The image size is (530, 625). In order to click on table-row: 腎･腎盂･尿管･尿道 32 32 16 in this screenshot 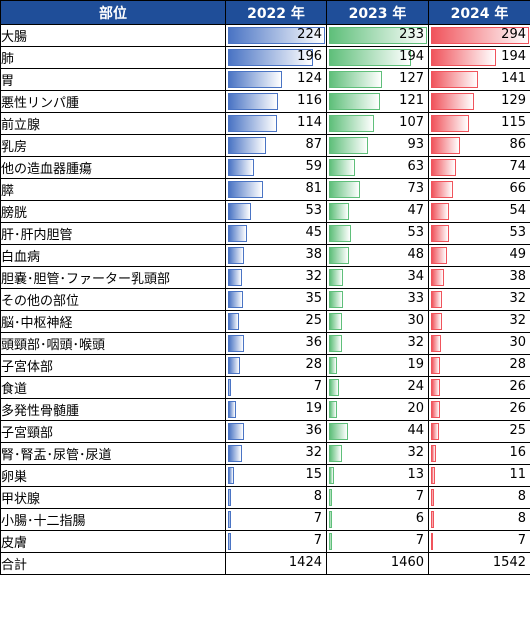, I will do `click(265, 453)`.